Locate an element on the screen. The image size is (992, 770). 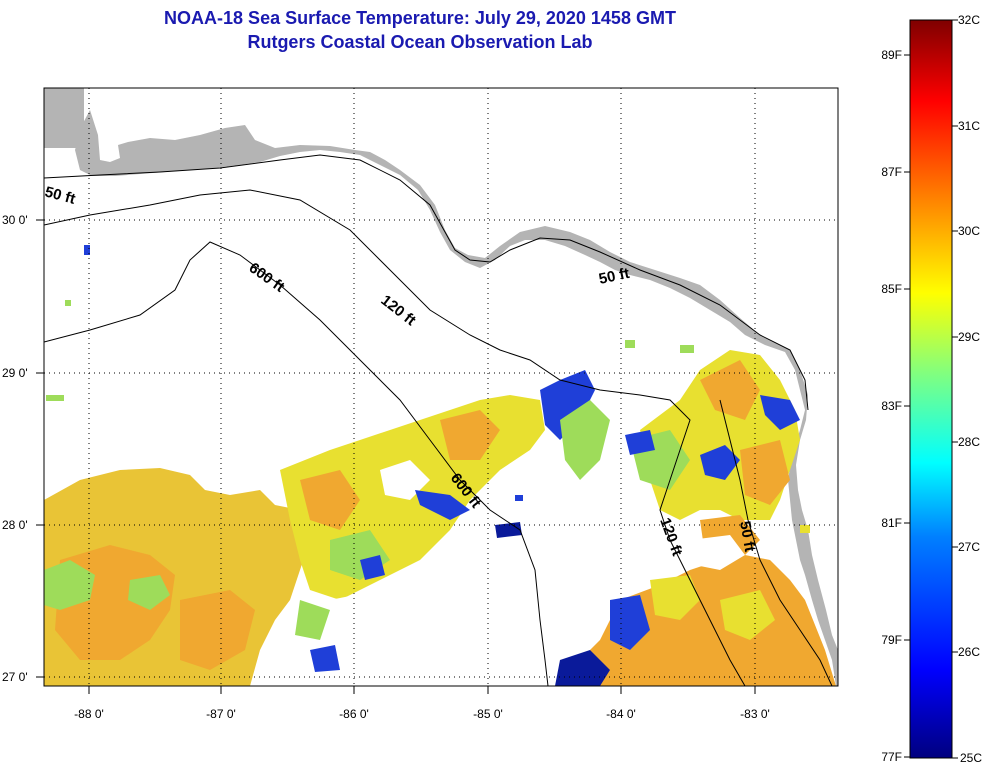
cbar-f-89: 89F is located at coordinates (891, 55).